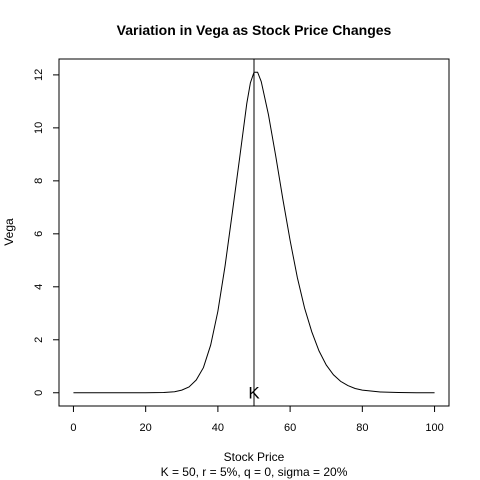  I want to click on x-tick-label: 80, so click(362, 428).